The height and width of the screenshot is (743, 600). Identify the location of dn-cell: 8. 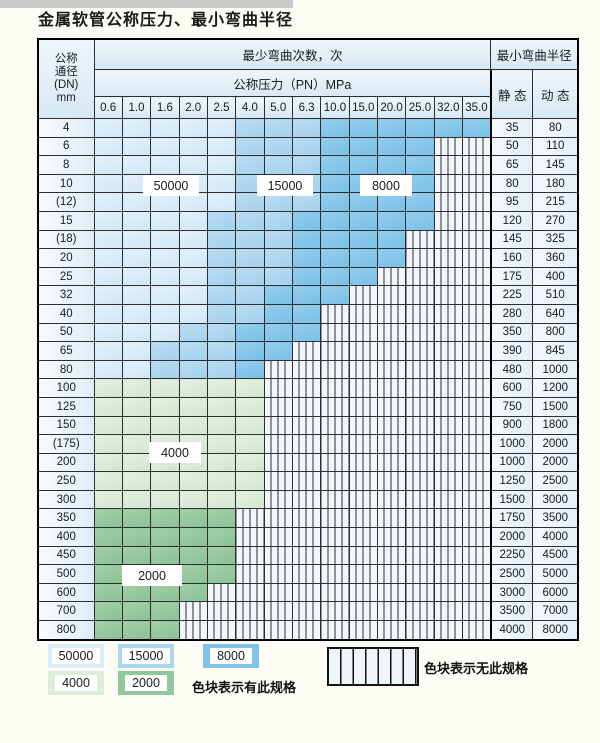
(66, 165).